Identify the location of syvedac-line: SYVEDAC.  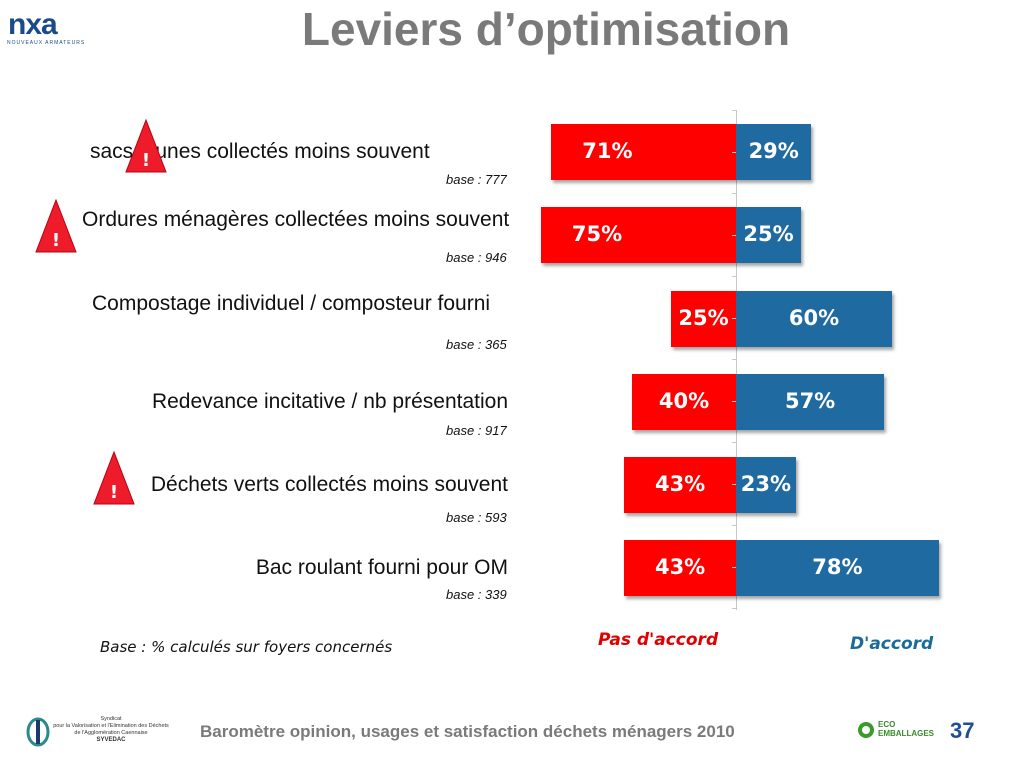
(111, 740).